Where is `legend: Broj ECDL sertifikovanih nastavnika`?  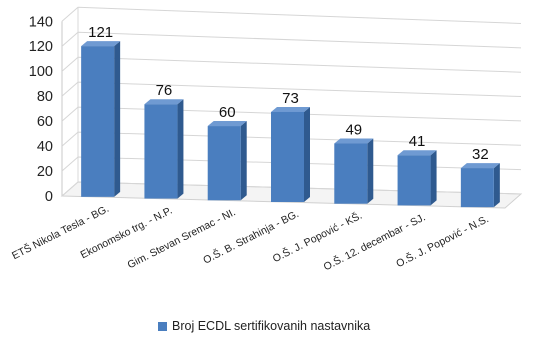 legend: Broj ECDL sertifikovanih nastavnika is located at coordinates (264, 326).